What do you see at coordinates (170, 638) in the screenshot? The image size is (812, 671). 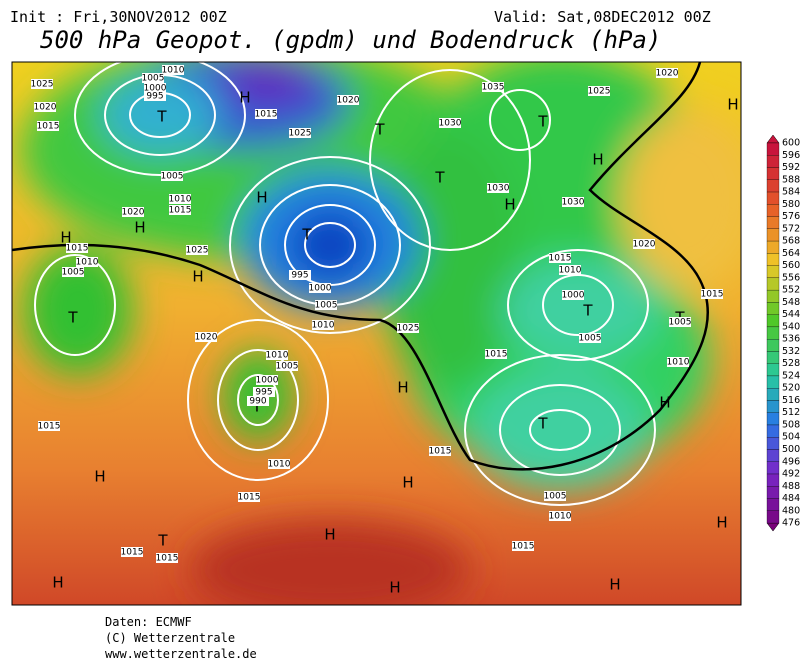 I see `footer-copyright: (C) Wetterzentrale` at bounding box center [170, 638].